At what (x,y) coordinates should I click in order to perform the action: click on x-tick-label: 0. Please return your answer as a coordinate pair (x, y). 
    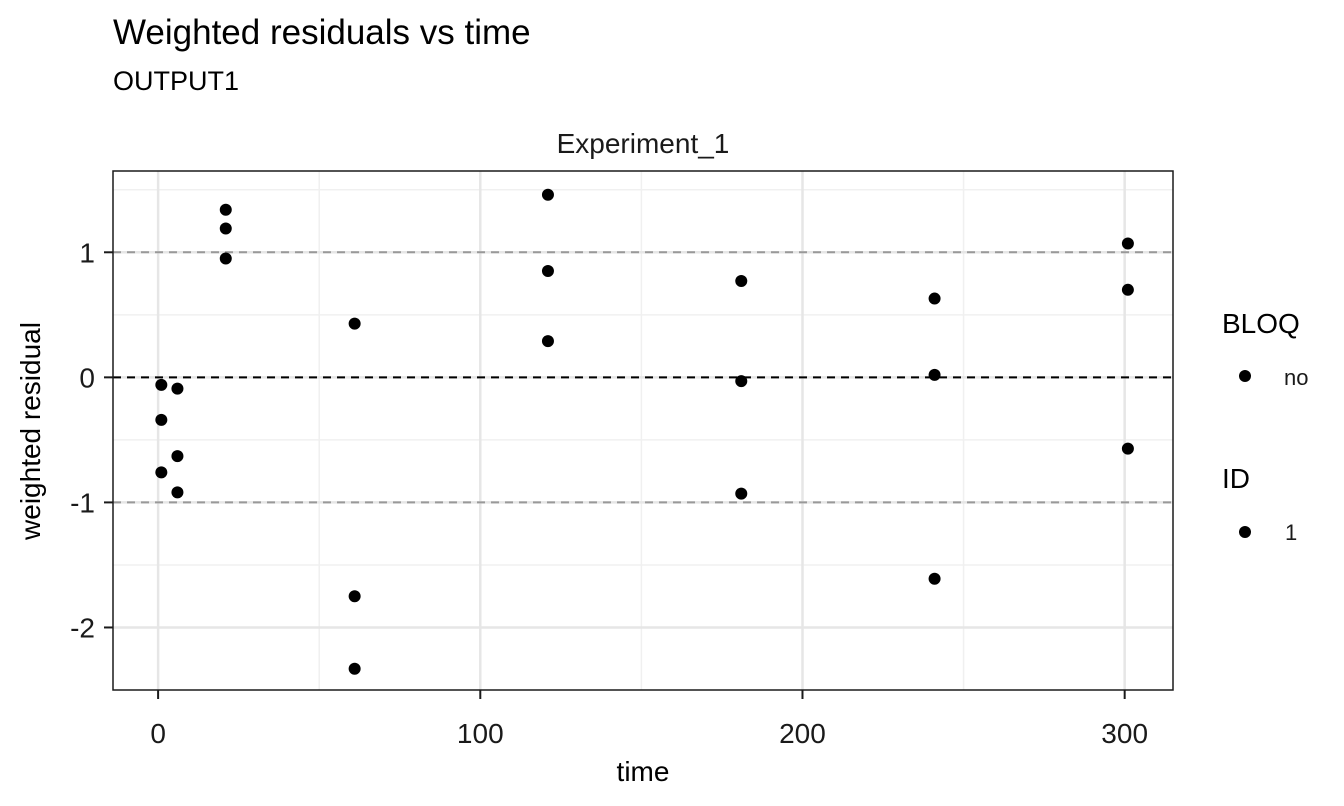
    Looking at the image, I should click on (158, 733).